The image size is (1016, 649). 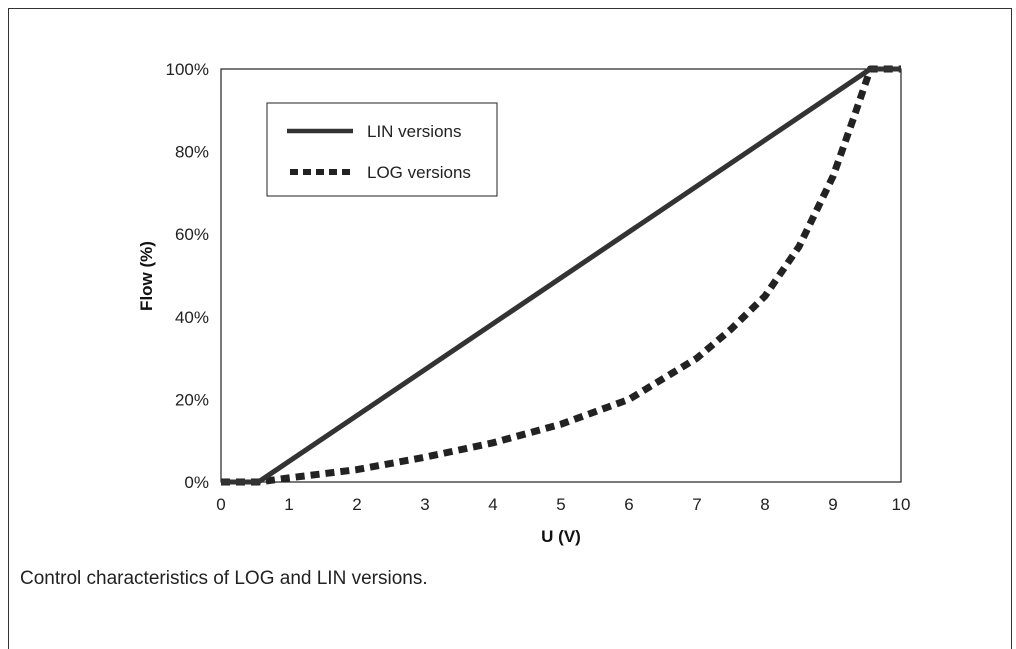 I want to click on y-tick-label: 0%, so click(x=196, y=482).